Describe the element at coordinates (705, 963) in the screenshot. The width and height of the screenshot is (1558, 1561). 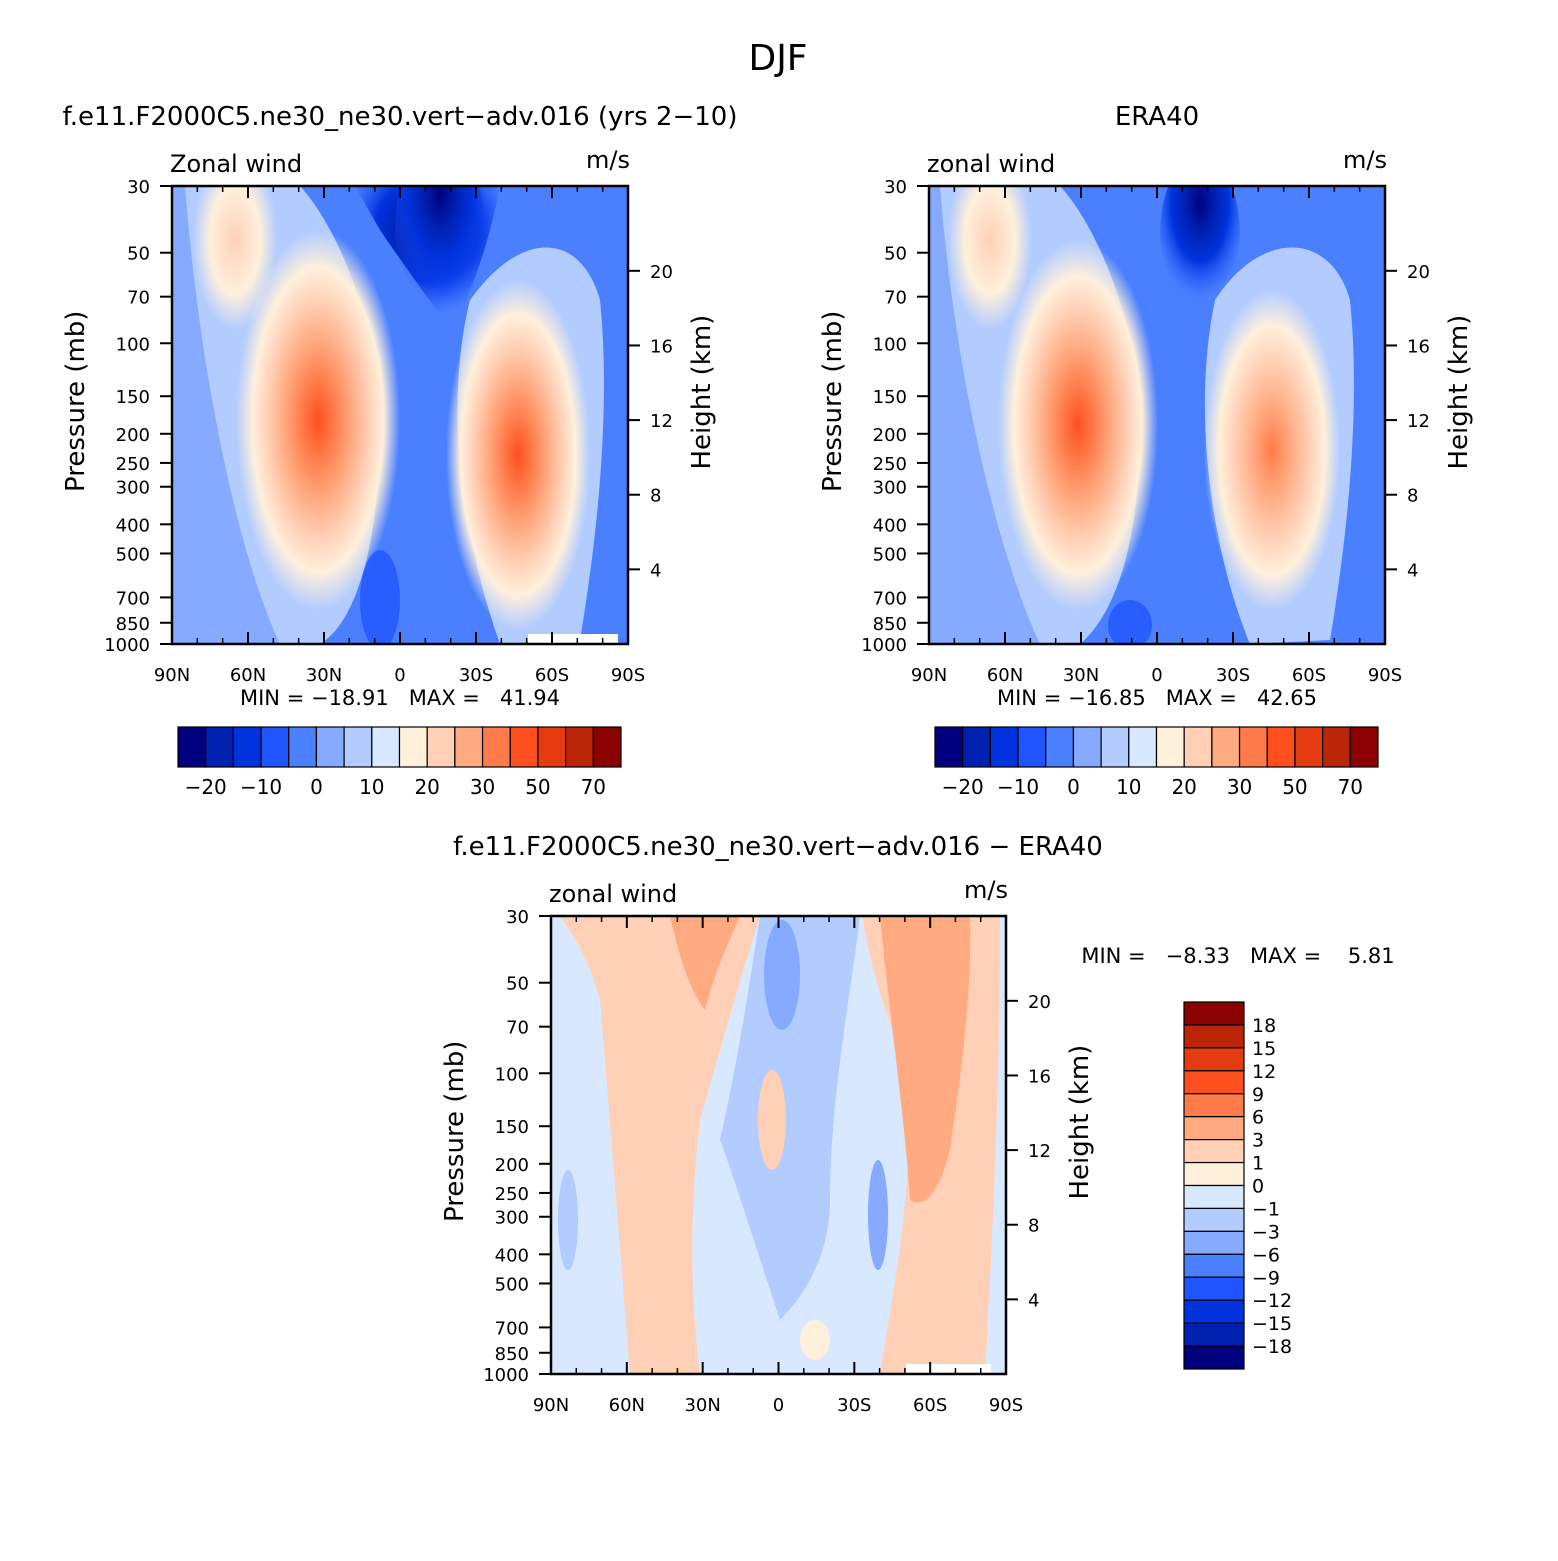
I see `nh-upper-positive` at that location.